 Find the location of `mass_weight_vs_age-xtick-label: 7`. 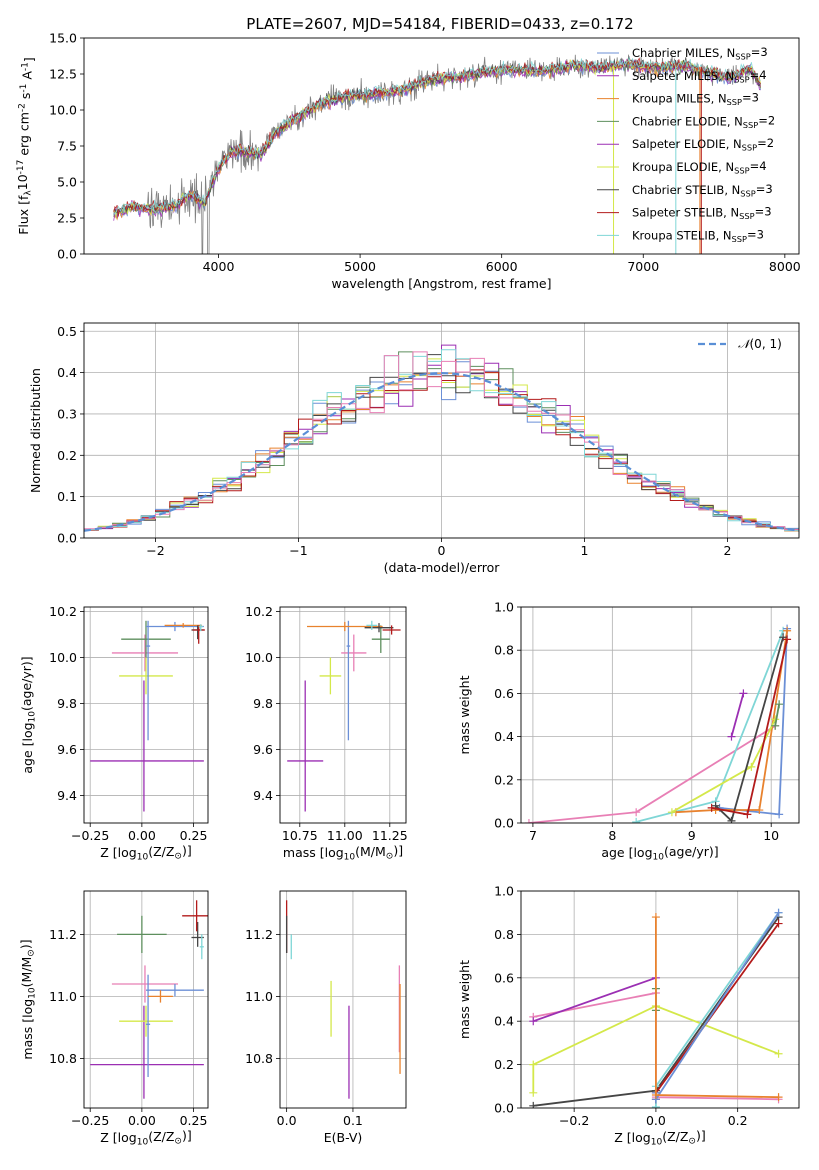

mass_weight_vs_age-xtick-label: 7 is located at coordinates (533, 835).